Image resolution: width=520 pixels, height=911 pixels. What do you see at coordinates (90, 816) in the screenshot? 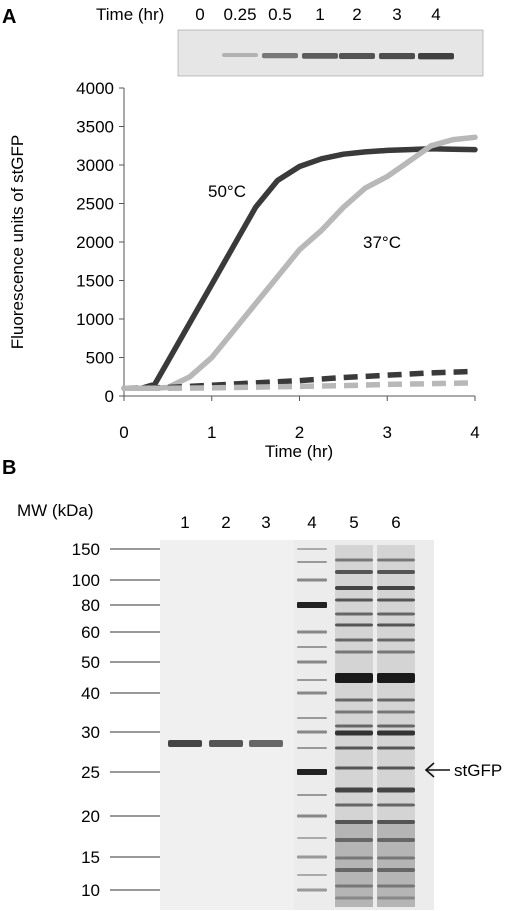
I see `mw-marker-label: 20` at bounding box center [90, 816].